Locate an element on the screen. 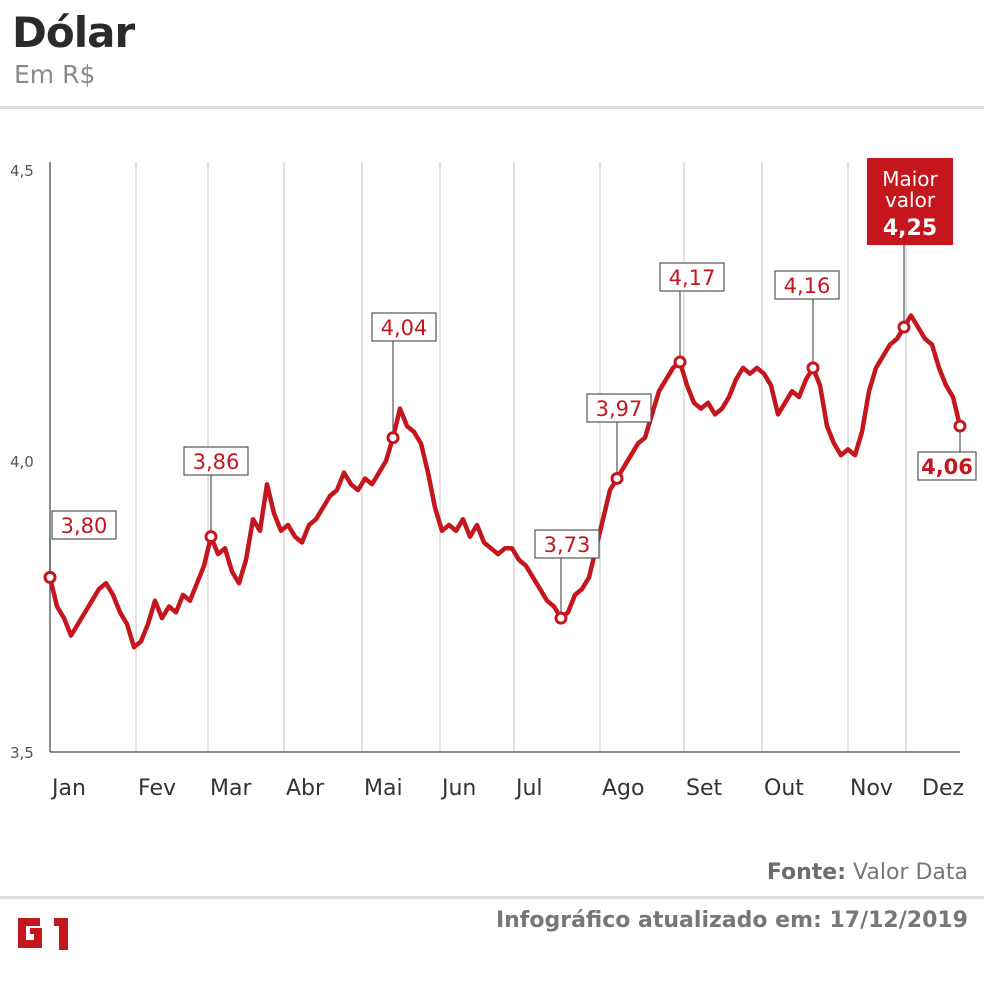  month-label: Jul is located at coordinates (528, 788).